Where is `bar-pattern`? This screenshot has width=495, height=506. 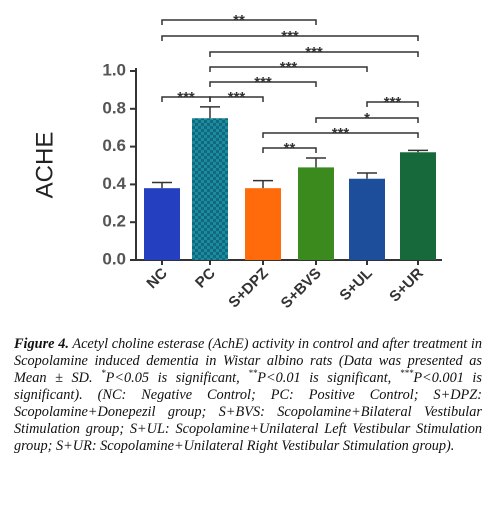 bar-pattern is located at coordinates (210, 189).